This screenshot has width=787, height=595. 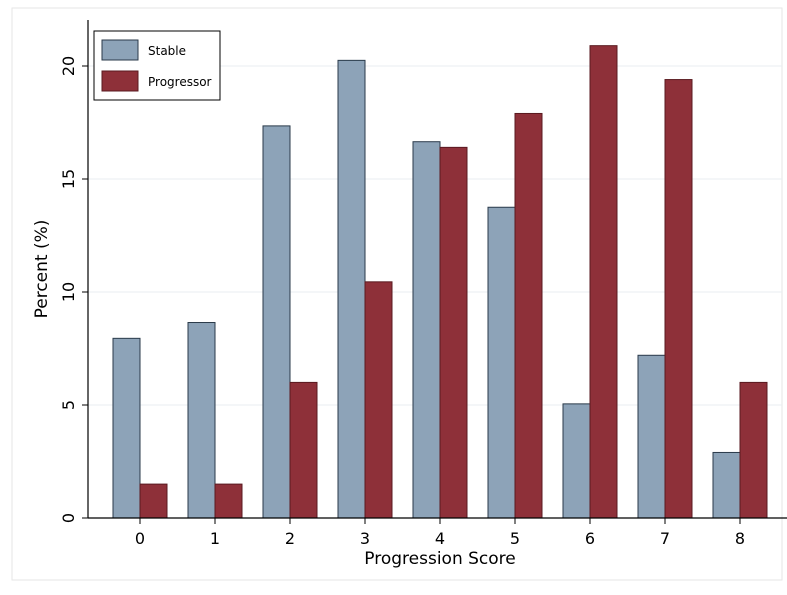 I want to click on x-tick-label-4: 4, so click(x=440, y=538).